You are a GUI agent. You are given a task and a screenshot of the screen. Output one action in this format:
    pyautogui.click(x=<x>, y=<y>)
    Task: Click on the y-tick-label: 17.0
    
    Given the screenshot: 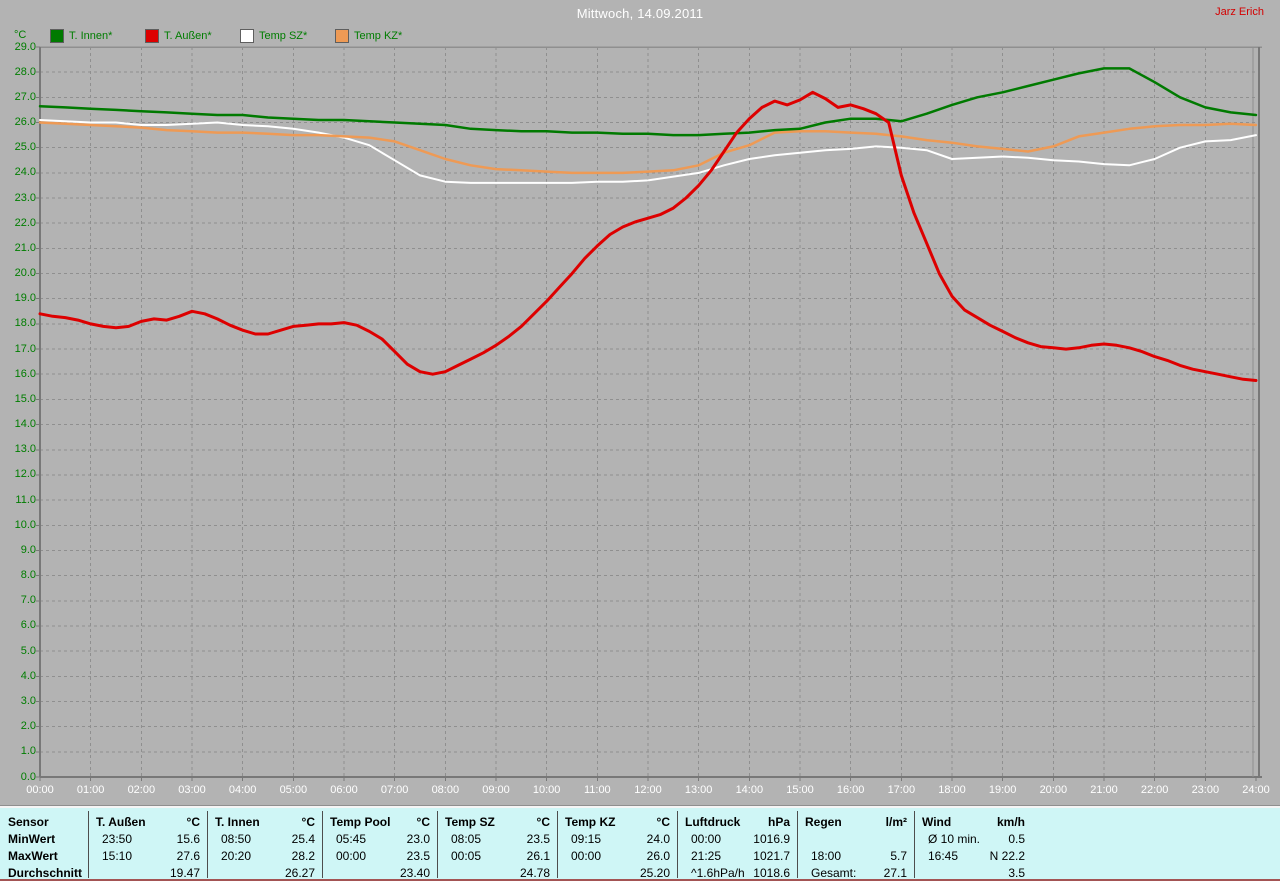 What is the action you would take?
    pyautogui.click(x=25, y=348)
    